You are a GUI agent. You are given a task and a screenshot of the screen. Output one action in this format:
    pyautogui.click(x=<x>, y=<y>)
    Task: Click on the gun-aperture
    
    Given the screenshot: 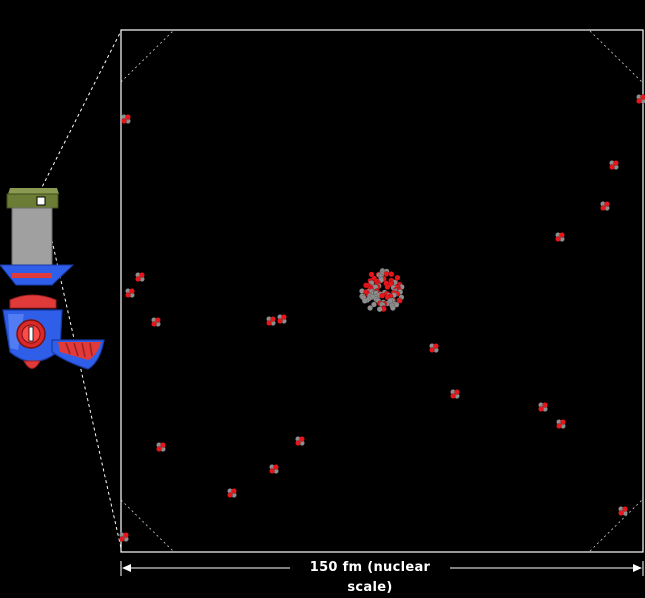 What is the action you would take?
    pyautogui.click(x=41, y=201)
    